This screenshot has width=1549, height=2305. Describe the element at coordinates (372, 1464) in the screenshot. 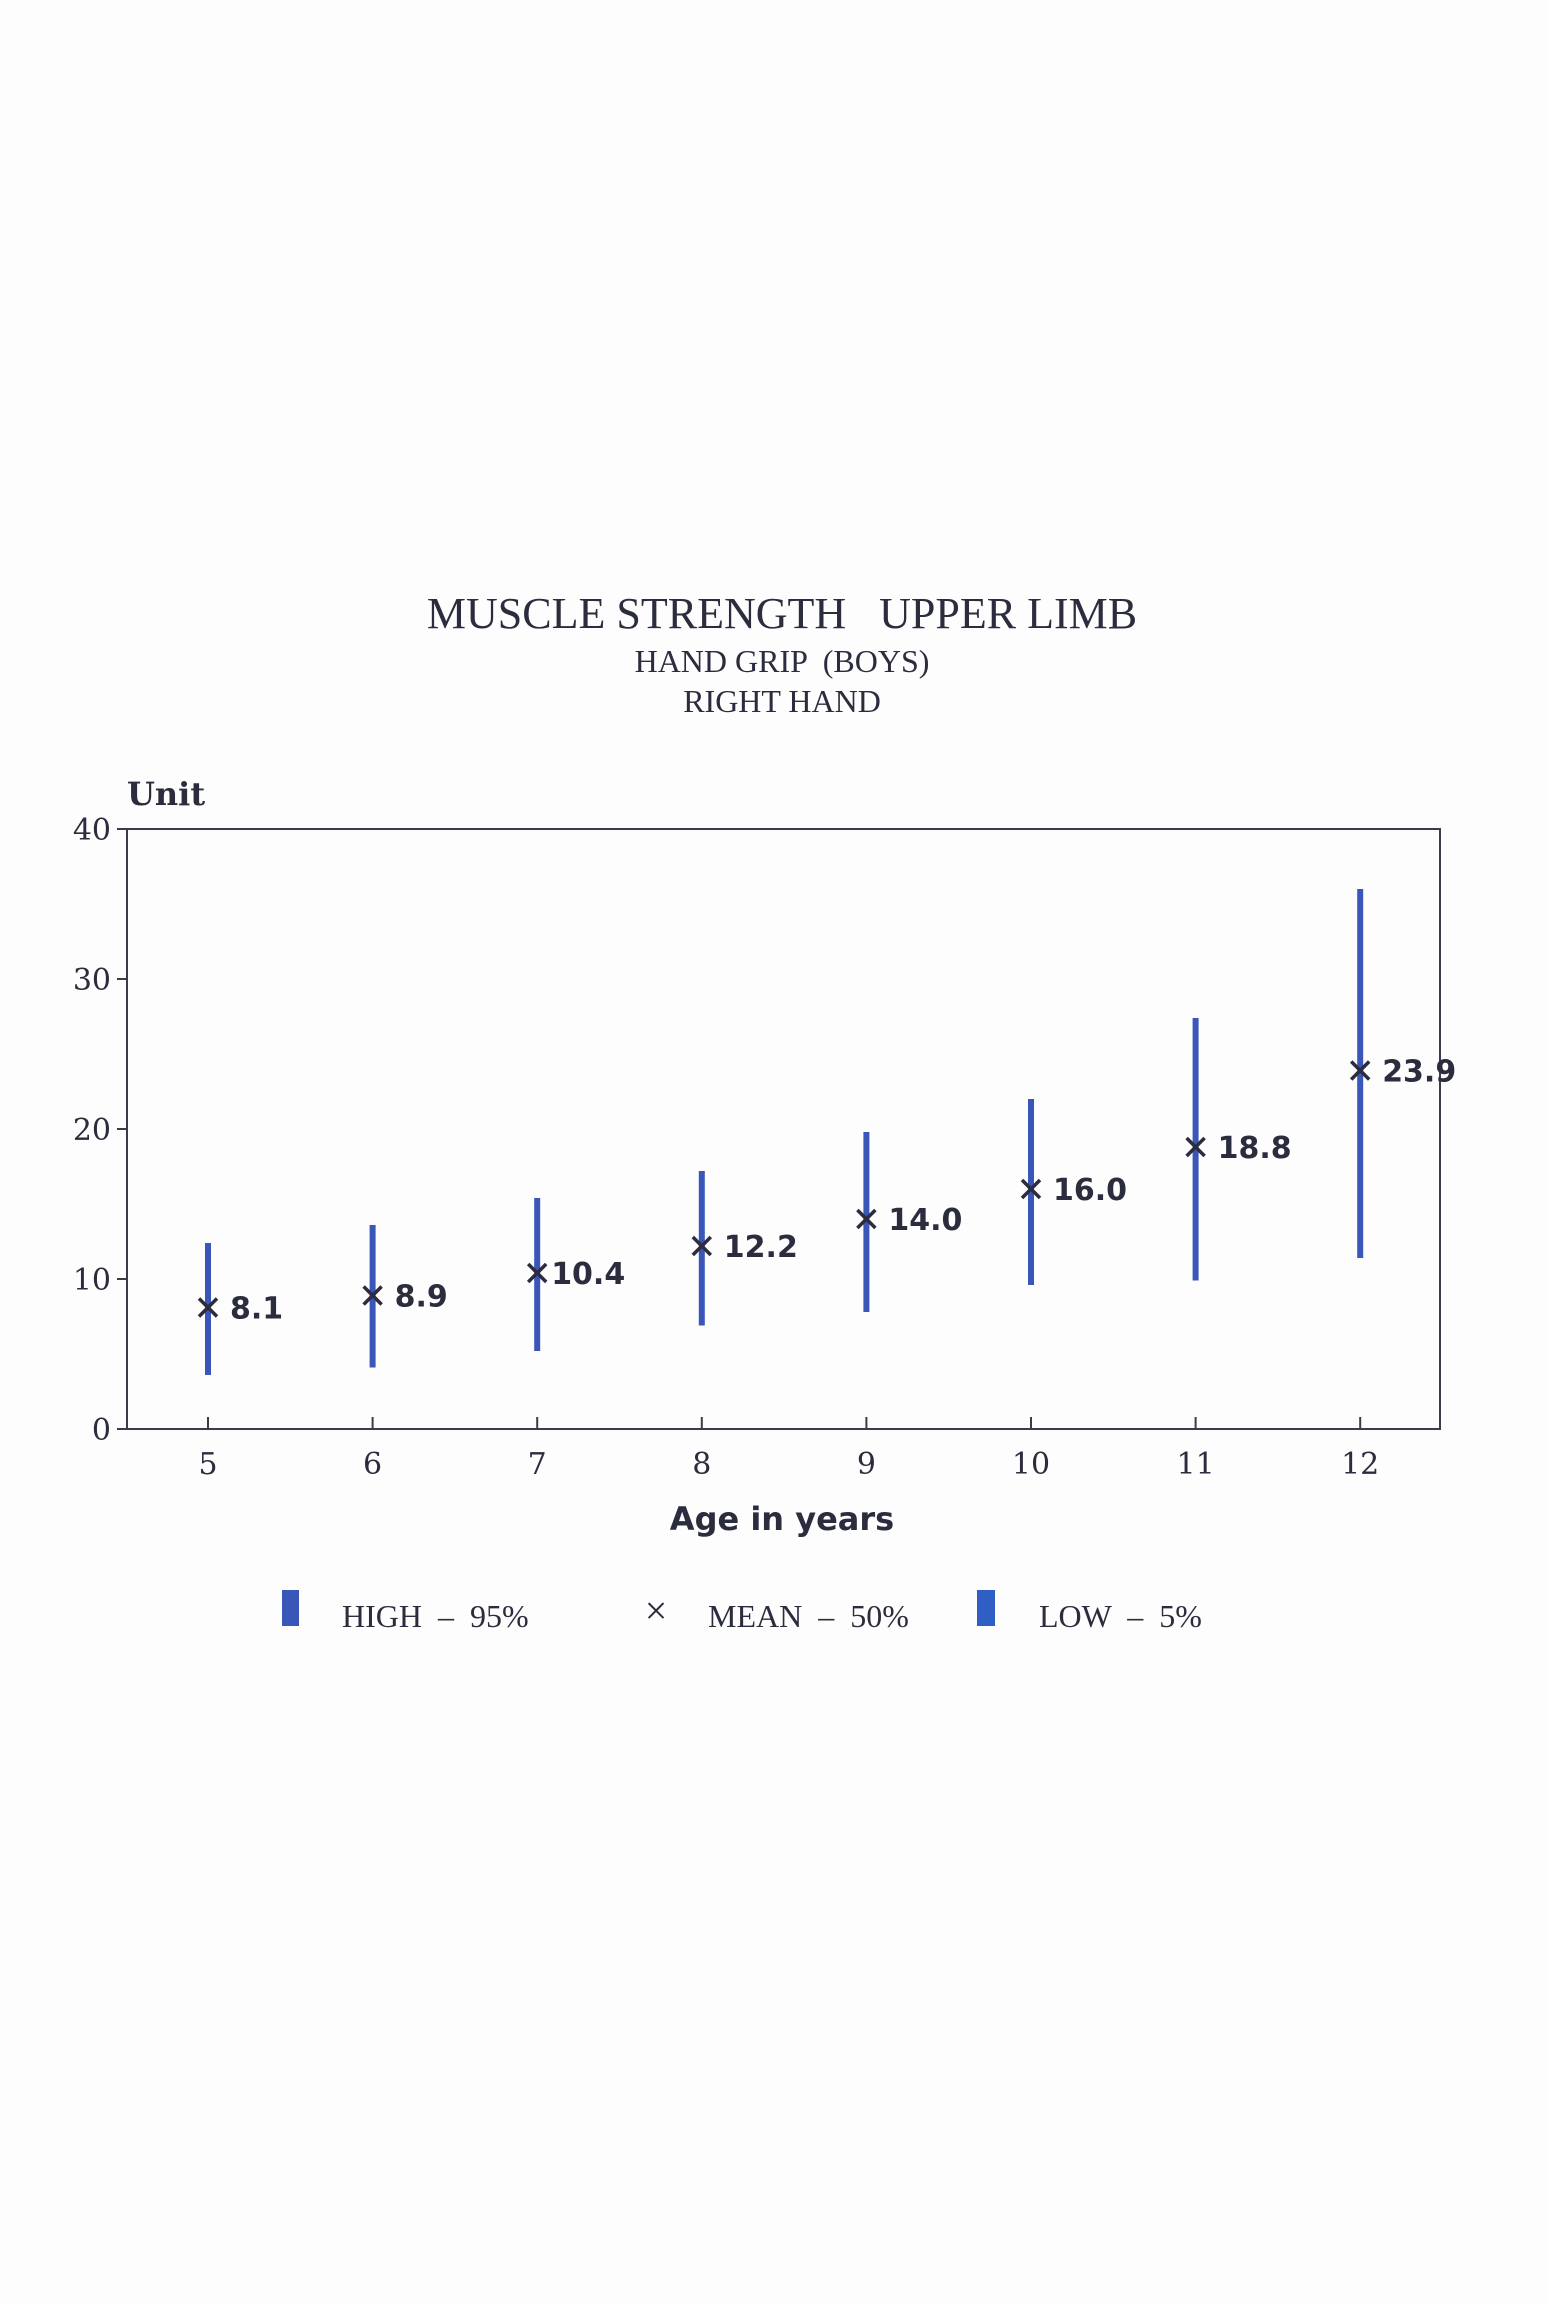

I see `x-tick-label: 6` at that location.